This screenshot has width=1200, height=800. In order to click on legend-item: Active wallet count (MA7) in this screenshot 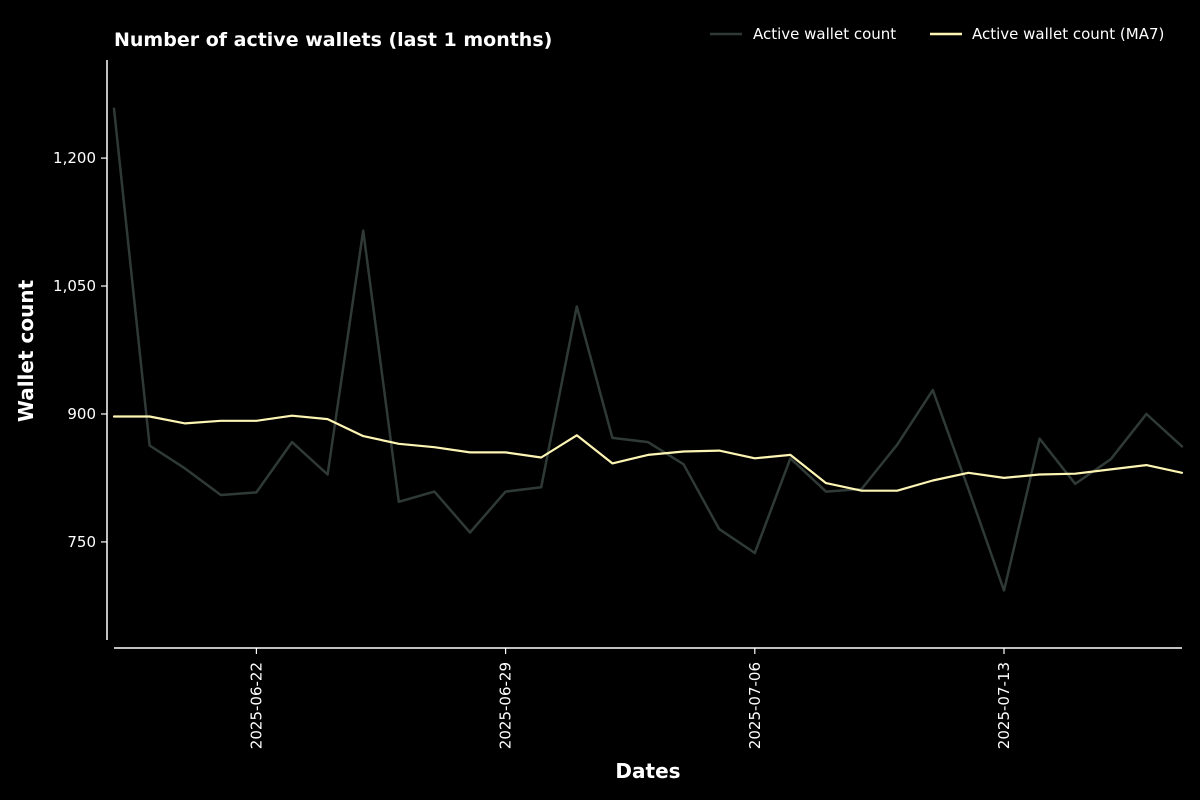, I will do `click(1047, 34)`.